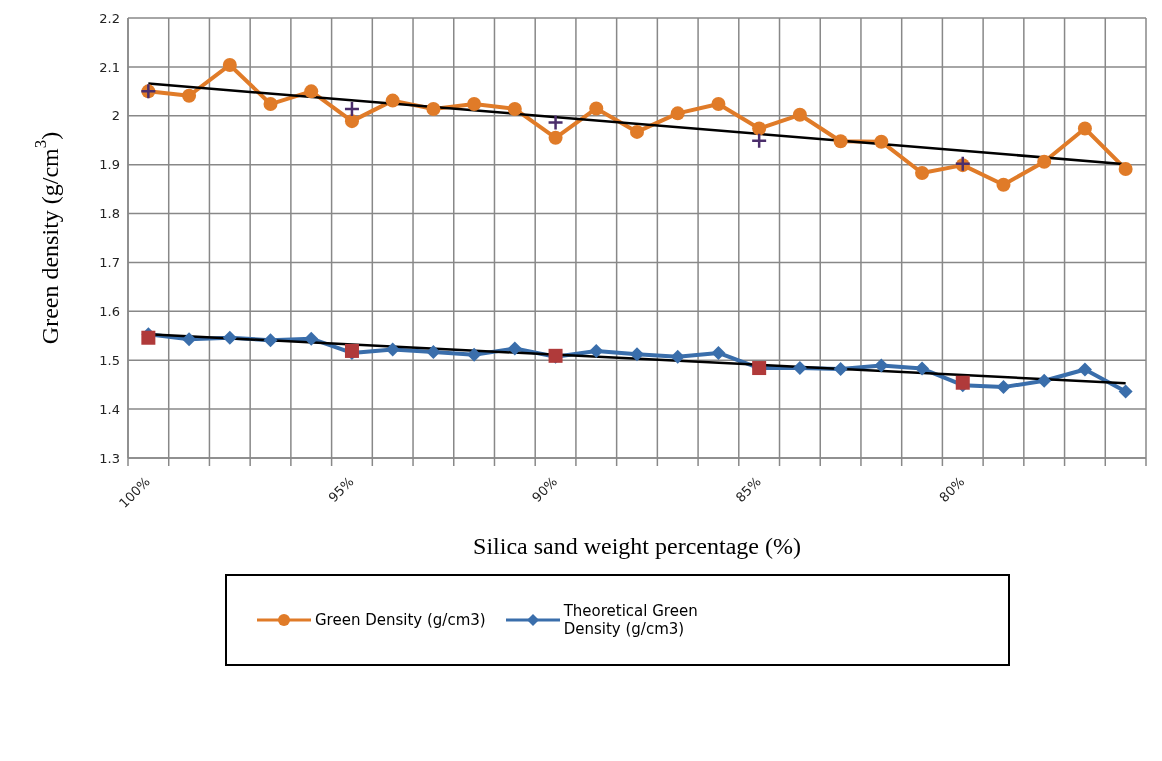 This screenshot has height=761, width=1162. What do you see at coordinates (109, 360) in the screenshot?
I see `y-tick-label: 1.5` at bounding box center [109, 360].